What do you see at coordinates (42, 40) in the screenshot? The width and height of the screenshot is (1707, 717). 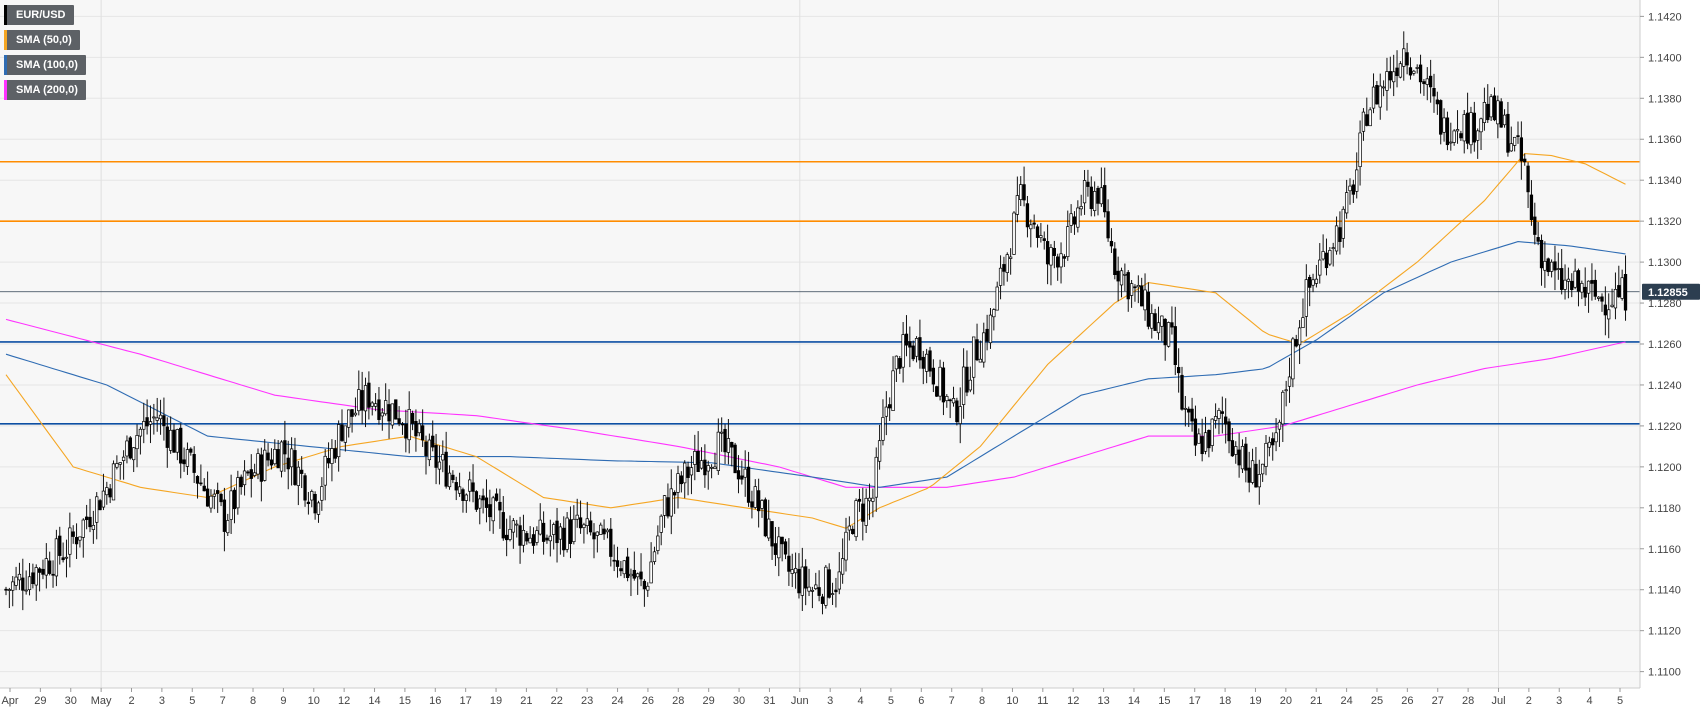 I see `legend-sma50: SMA (50,0)` at bounding box center [42, 40].